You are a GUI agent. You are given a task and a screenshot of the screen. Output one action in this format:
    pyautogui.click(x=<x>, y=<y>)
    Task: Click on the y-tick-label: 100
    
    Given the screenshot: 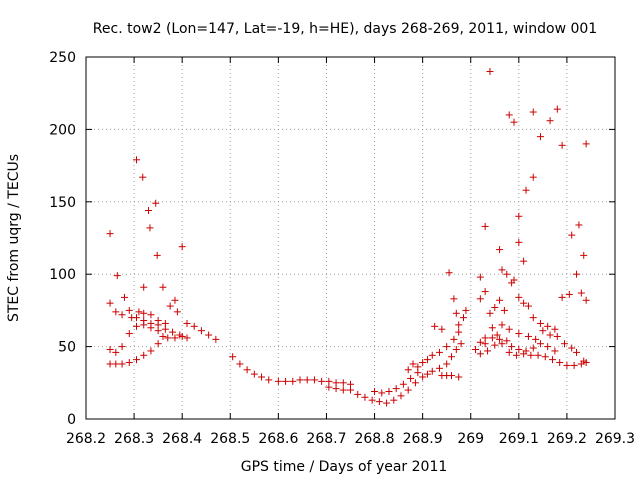 What is the action you would take?
    pyautogui.click(x=62, y=275)
    